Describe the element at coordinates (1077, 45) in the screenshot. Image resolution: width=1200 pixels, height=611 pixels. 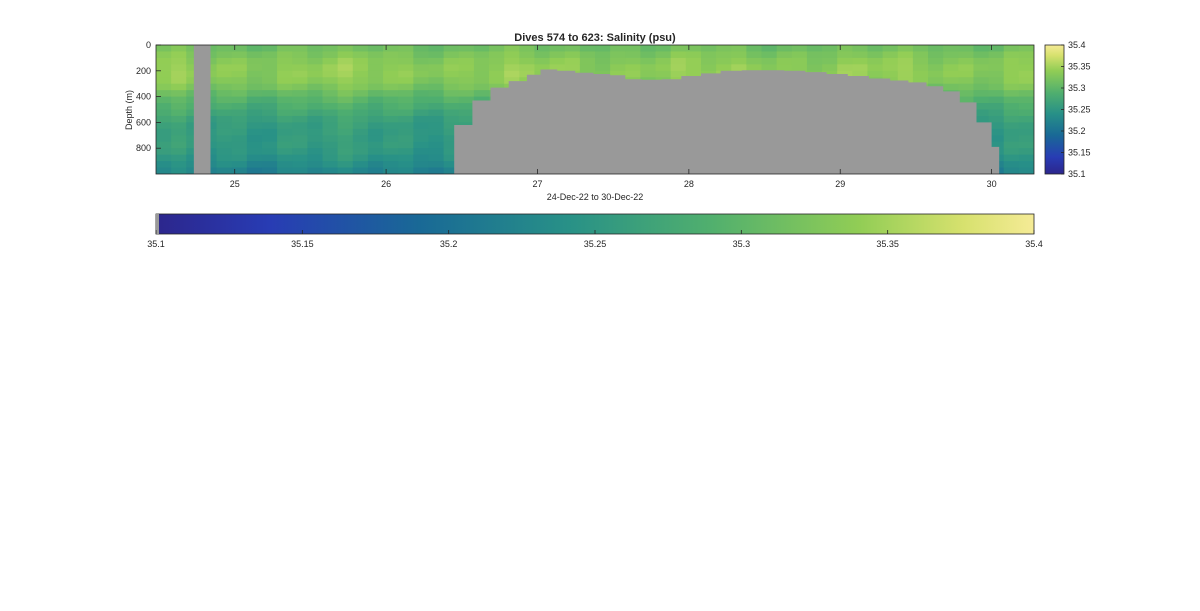
I see `right-colorbar-tick-label: 35.4` at that location.